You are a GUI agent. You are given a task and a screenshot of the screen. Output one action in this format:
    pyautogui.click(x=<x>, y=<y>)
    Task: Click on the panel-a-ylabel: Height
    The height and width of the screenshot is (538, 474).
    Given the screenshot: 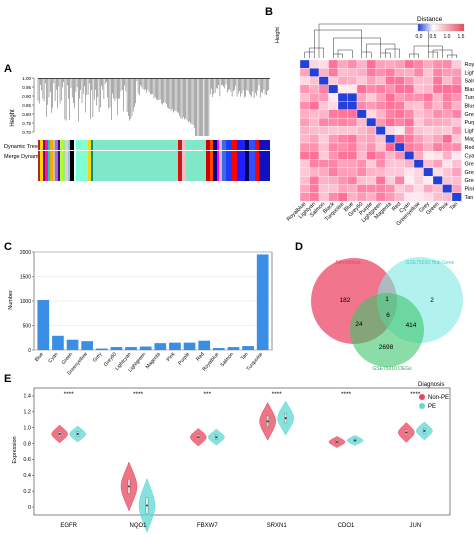 What is the action you would take?
    pyautogui.click(x=13, y=118)
    